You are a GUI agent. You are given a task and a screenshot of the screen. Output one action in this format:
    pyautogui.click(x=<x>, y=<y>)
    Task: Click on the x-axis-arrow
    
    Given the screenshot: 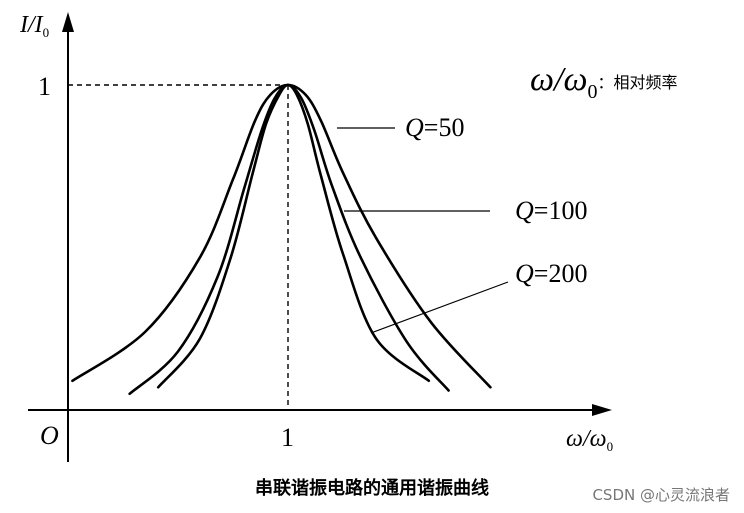 What is the action you would take?
    pyautogui.click(x=602, y=410)
    